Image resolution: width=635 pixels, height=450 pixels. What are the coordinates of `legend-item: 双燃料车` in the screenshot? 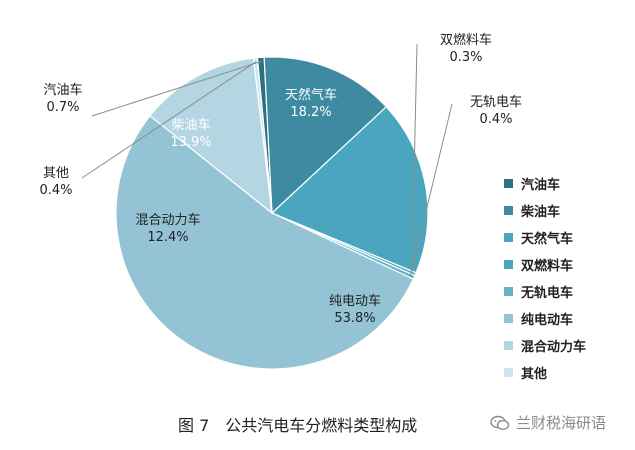 It's located at (545, 264).